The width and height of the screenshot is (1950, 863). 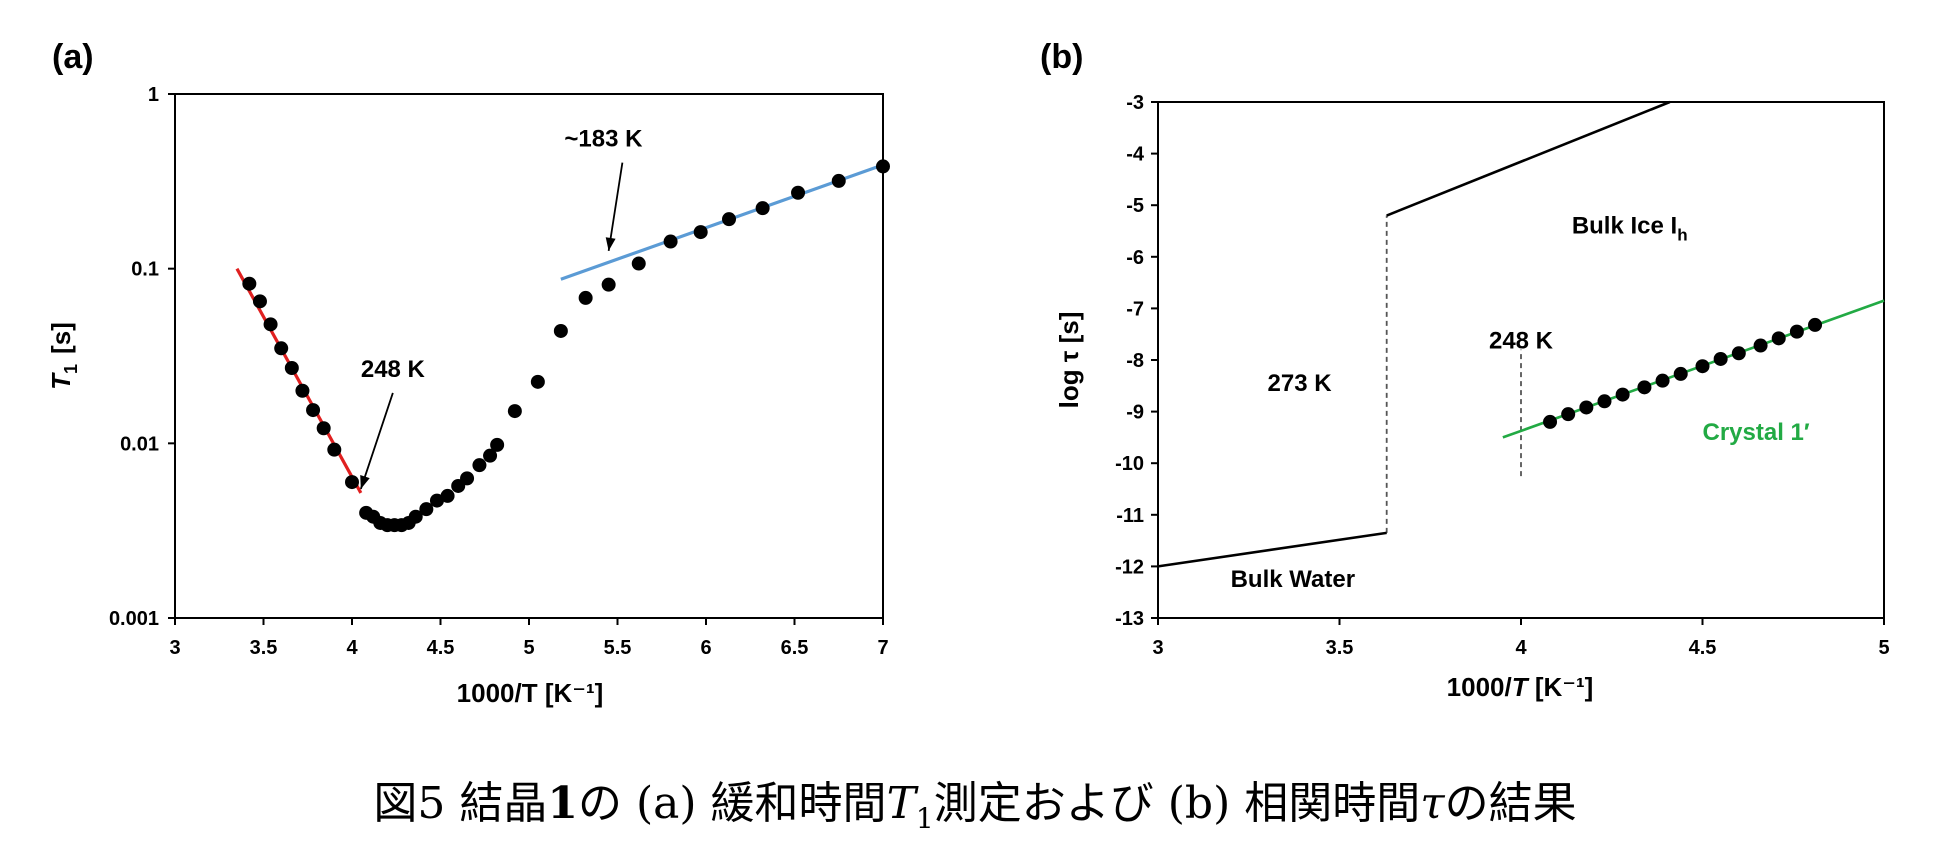 I want to click on panel-b-y-tick-label: -7, so click(x=1135, y=309).